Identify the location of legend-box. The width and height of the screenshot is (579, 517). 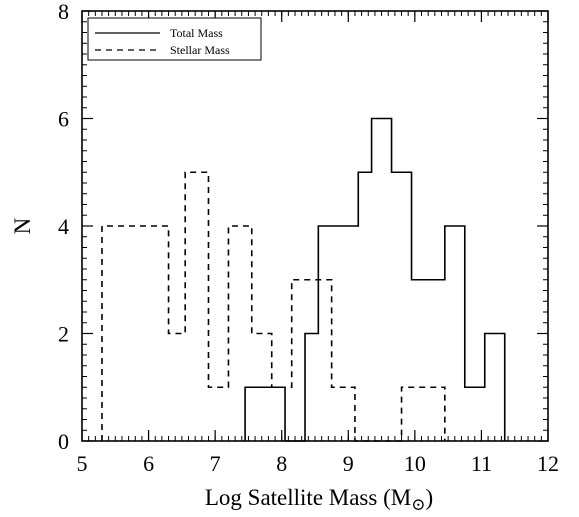
(174, 39).